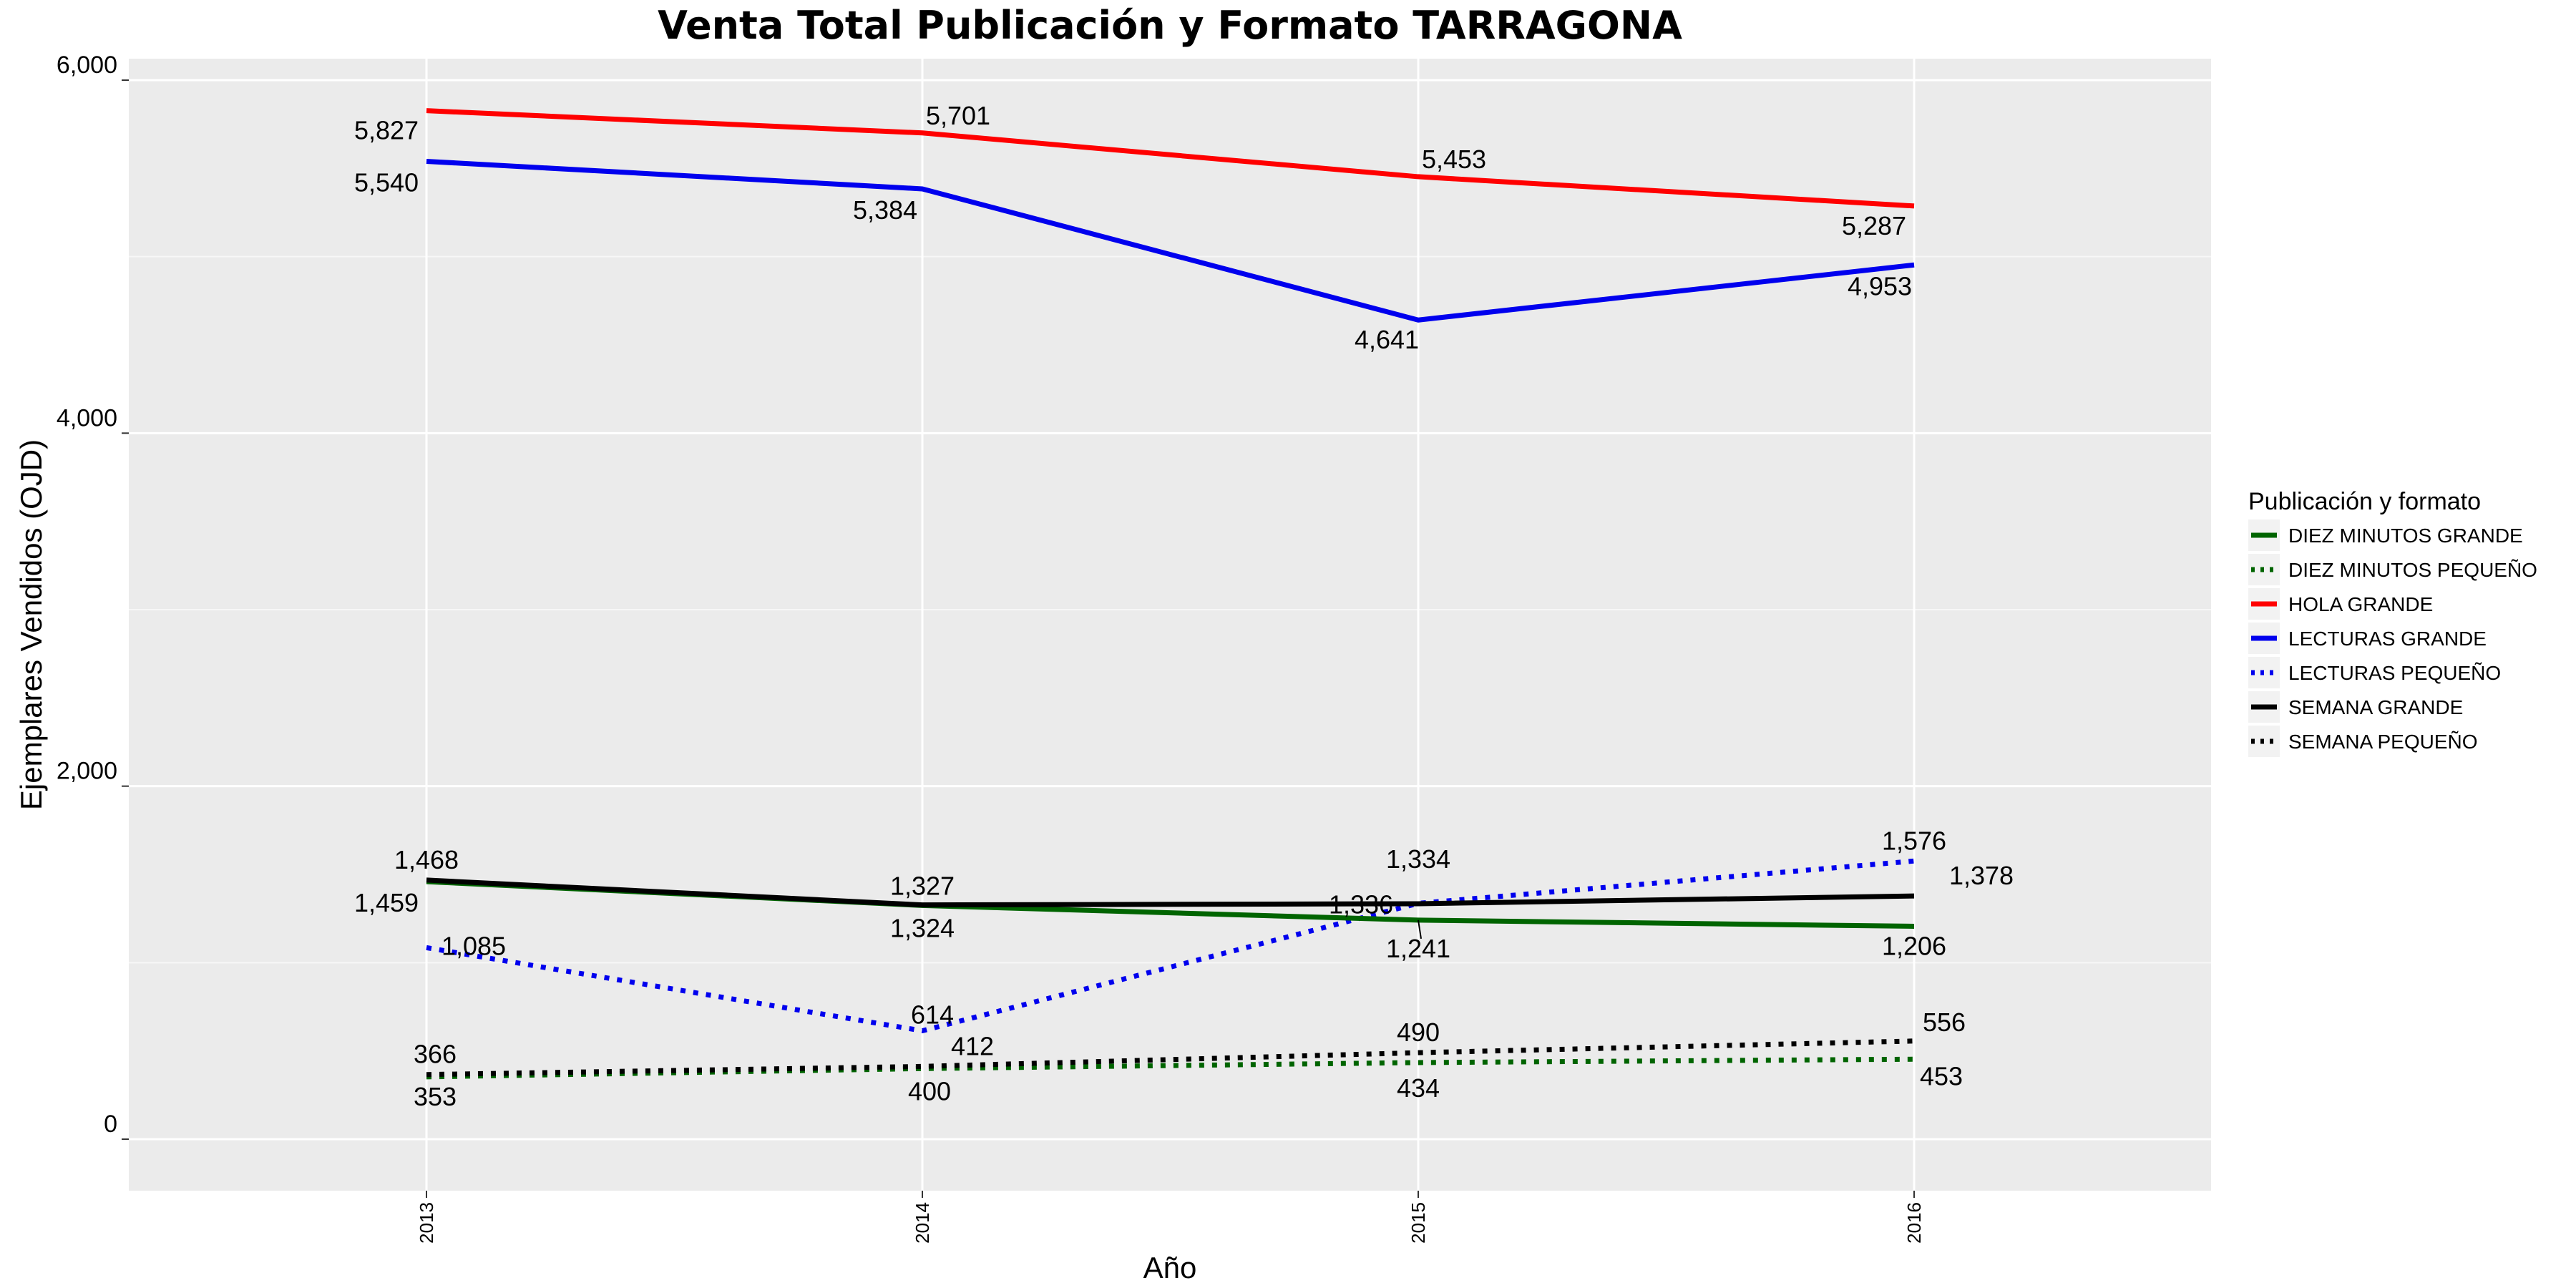 The height and width of the screenshot is (1288, 2576). What do you see at coordinates (929, 1091) in the screenshot?
I see `data-label: 400` at bounding box center [929, 1091].